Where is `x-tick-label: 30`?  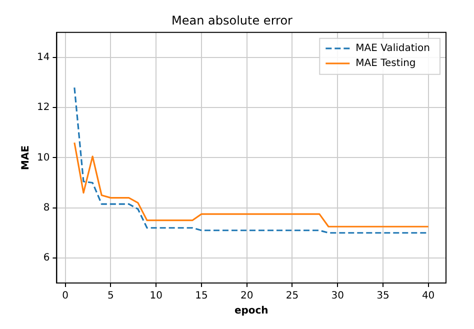
x-tick-label: 30 is located at coordinates (337, 296).